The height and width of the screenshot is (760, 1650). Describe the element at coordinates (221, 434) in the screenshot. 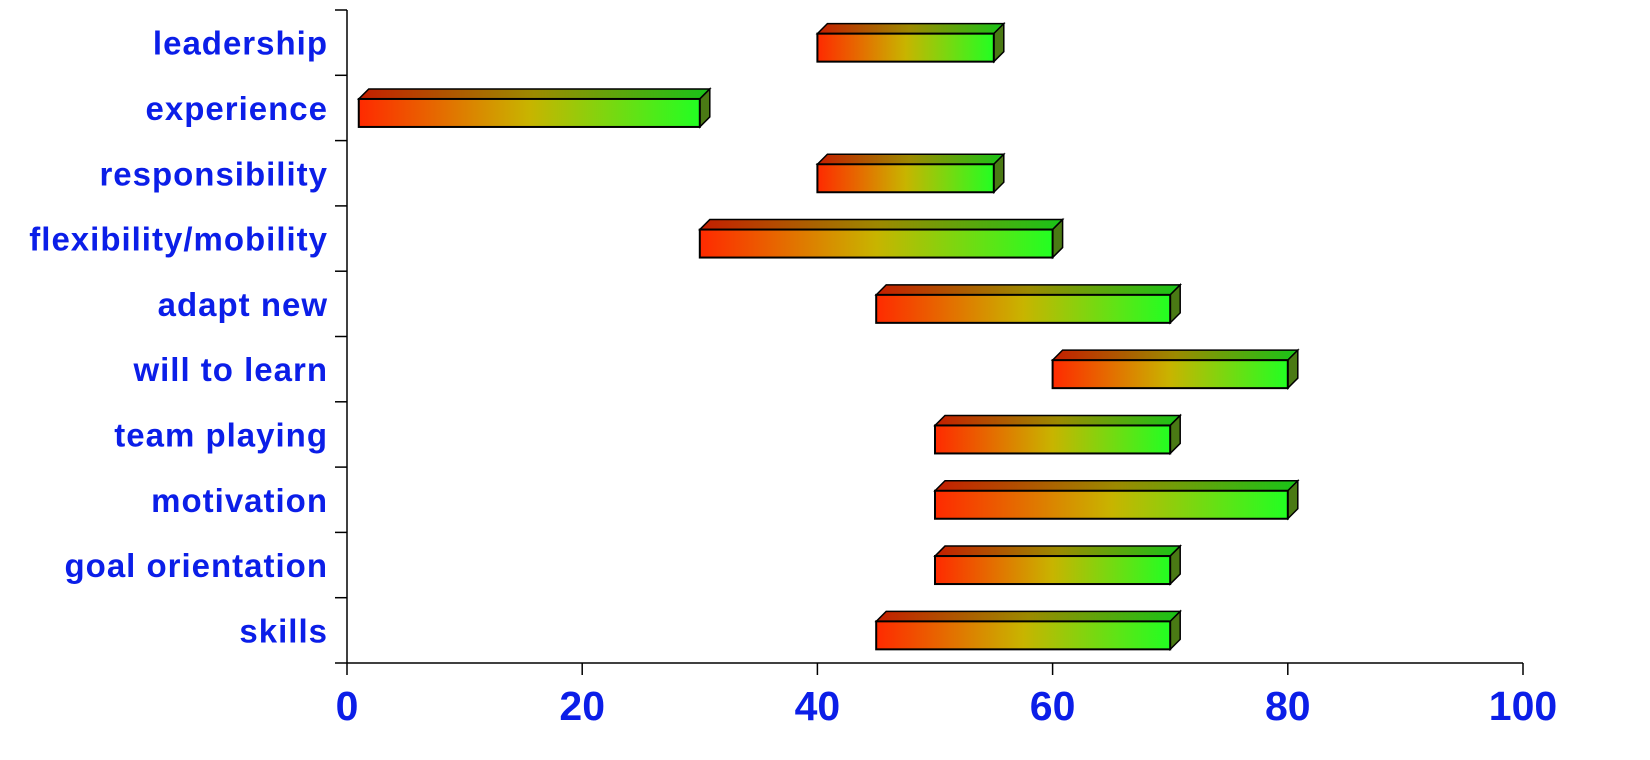

I see `category-label: team playing` at that location.